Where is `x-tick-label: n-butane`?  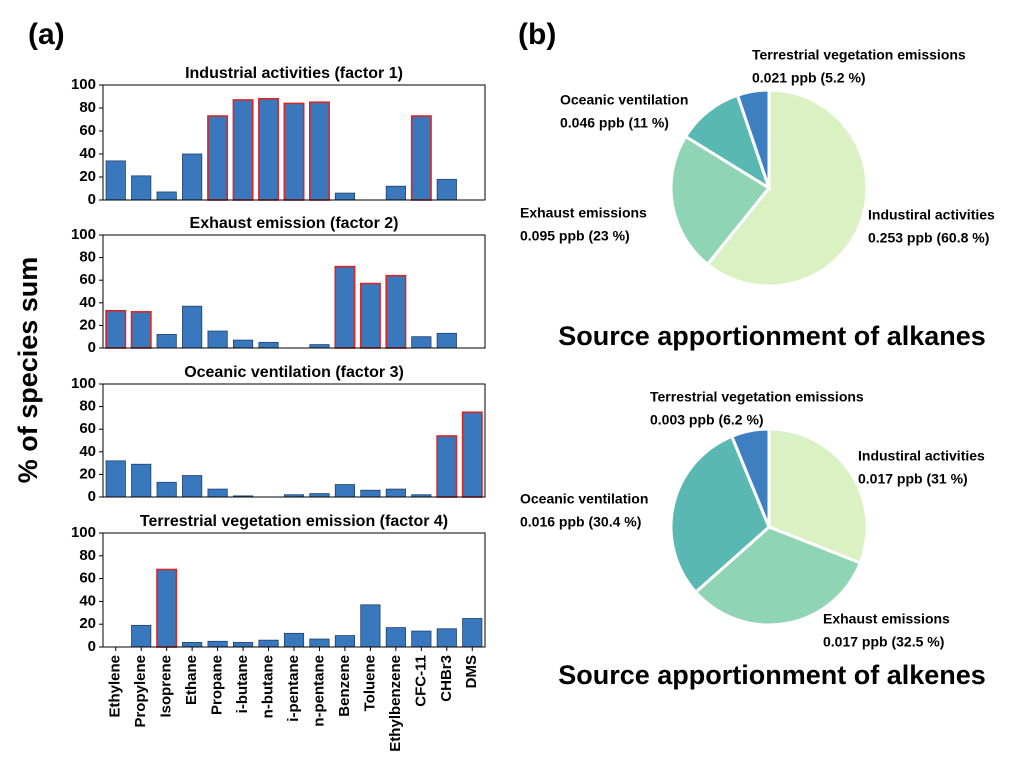 x-tick-label: n-butane is located at coordinates (268, 686).